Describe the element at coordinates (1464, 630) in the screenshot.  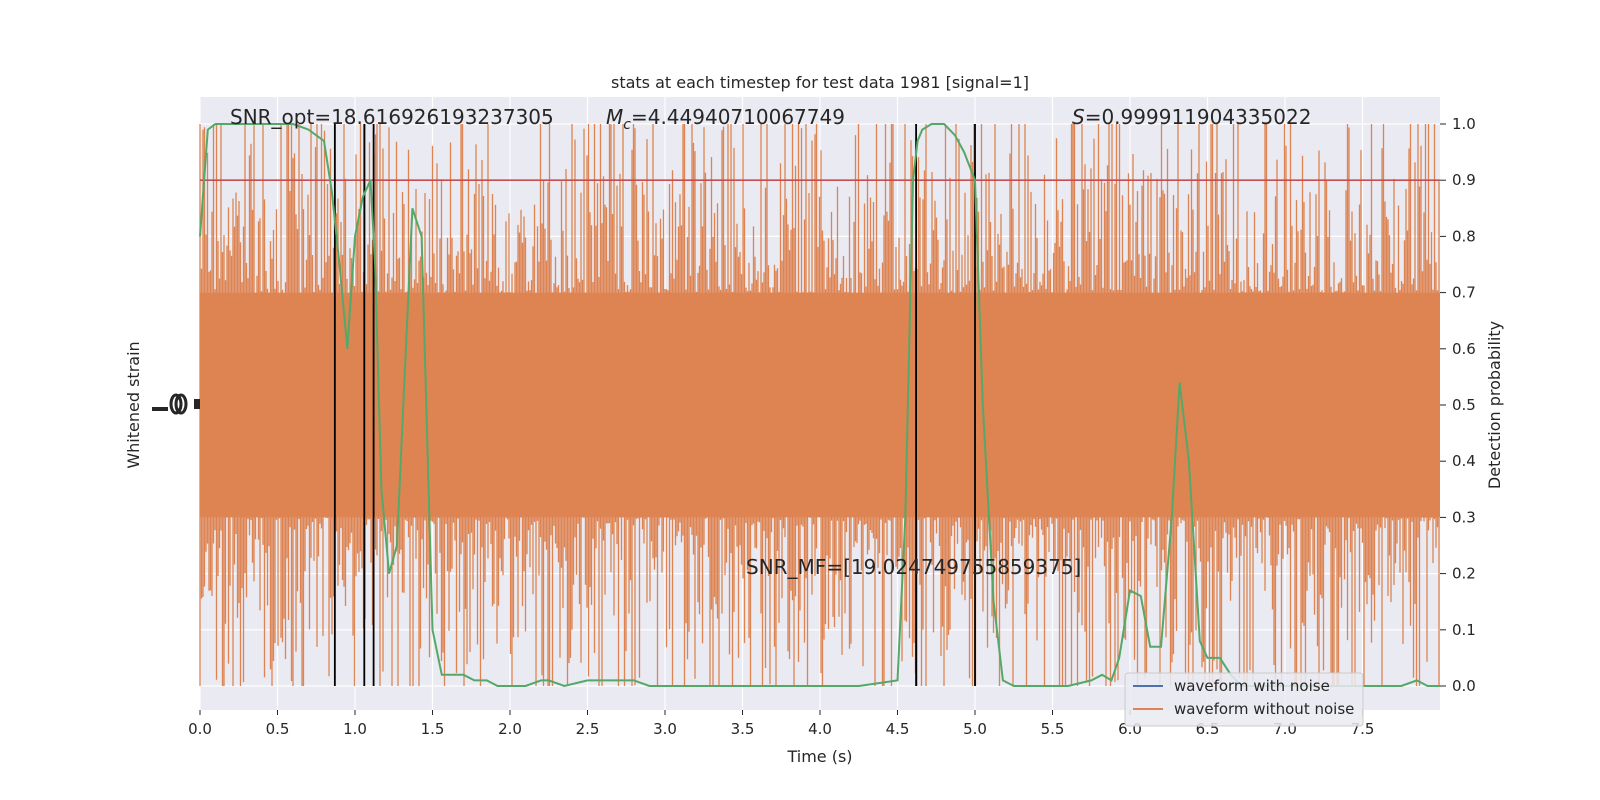
I see `y-tick-label: 0.1` at that location.